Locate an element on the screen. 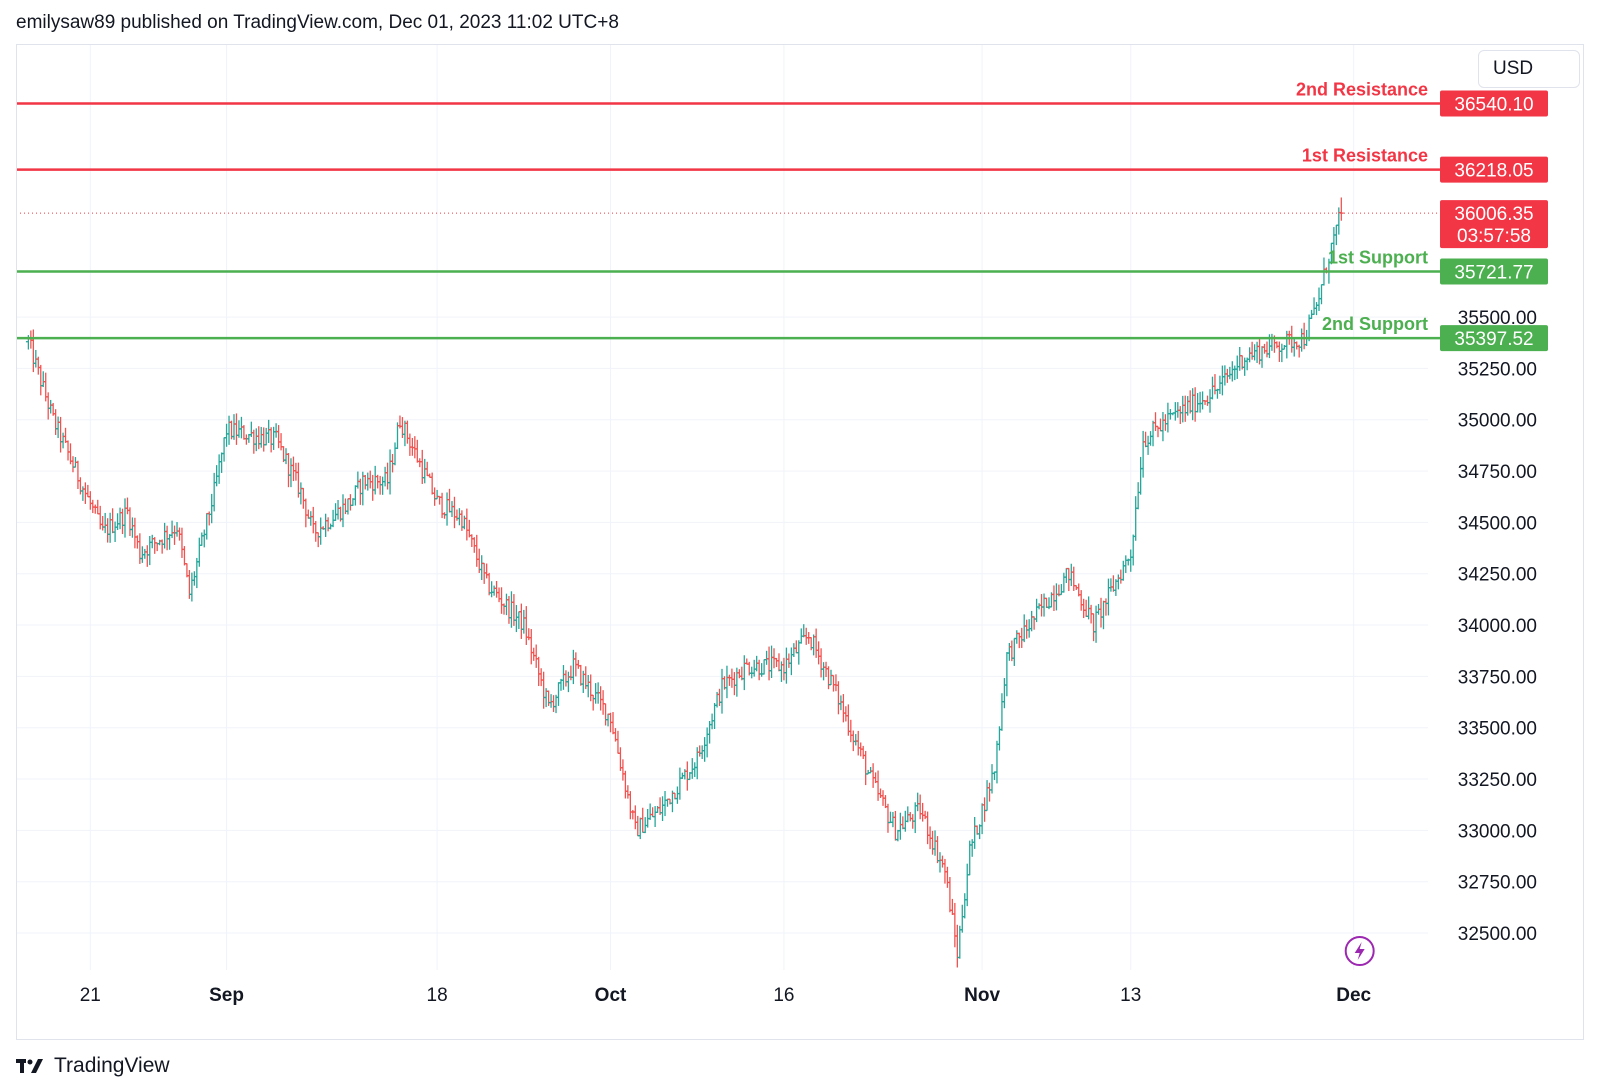 Image resolution: width=1600 pixels, height=1090 pixels. x-tick-label: Oct is located at coordinates (611, 995).